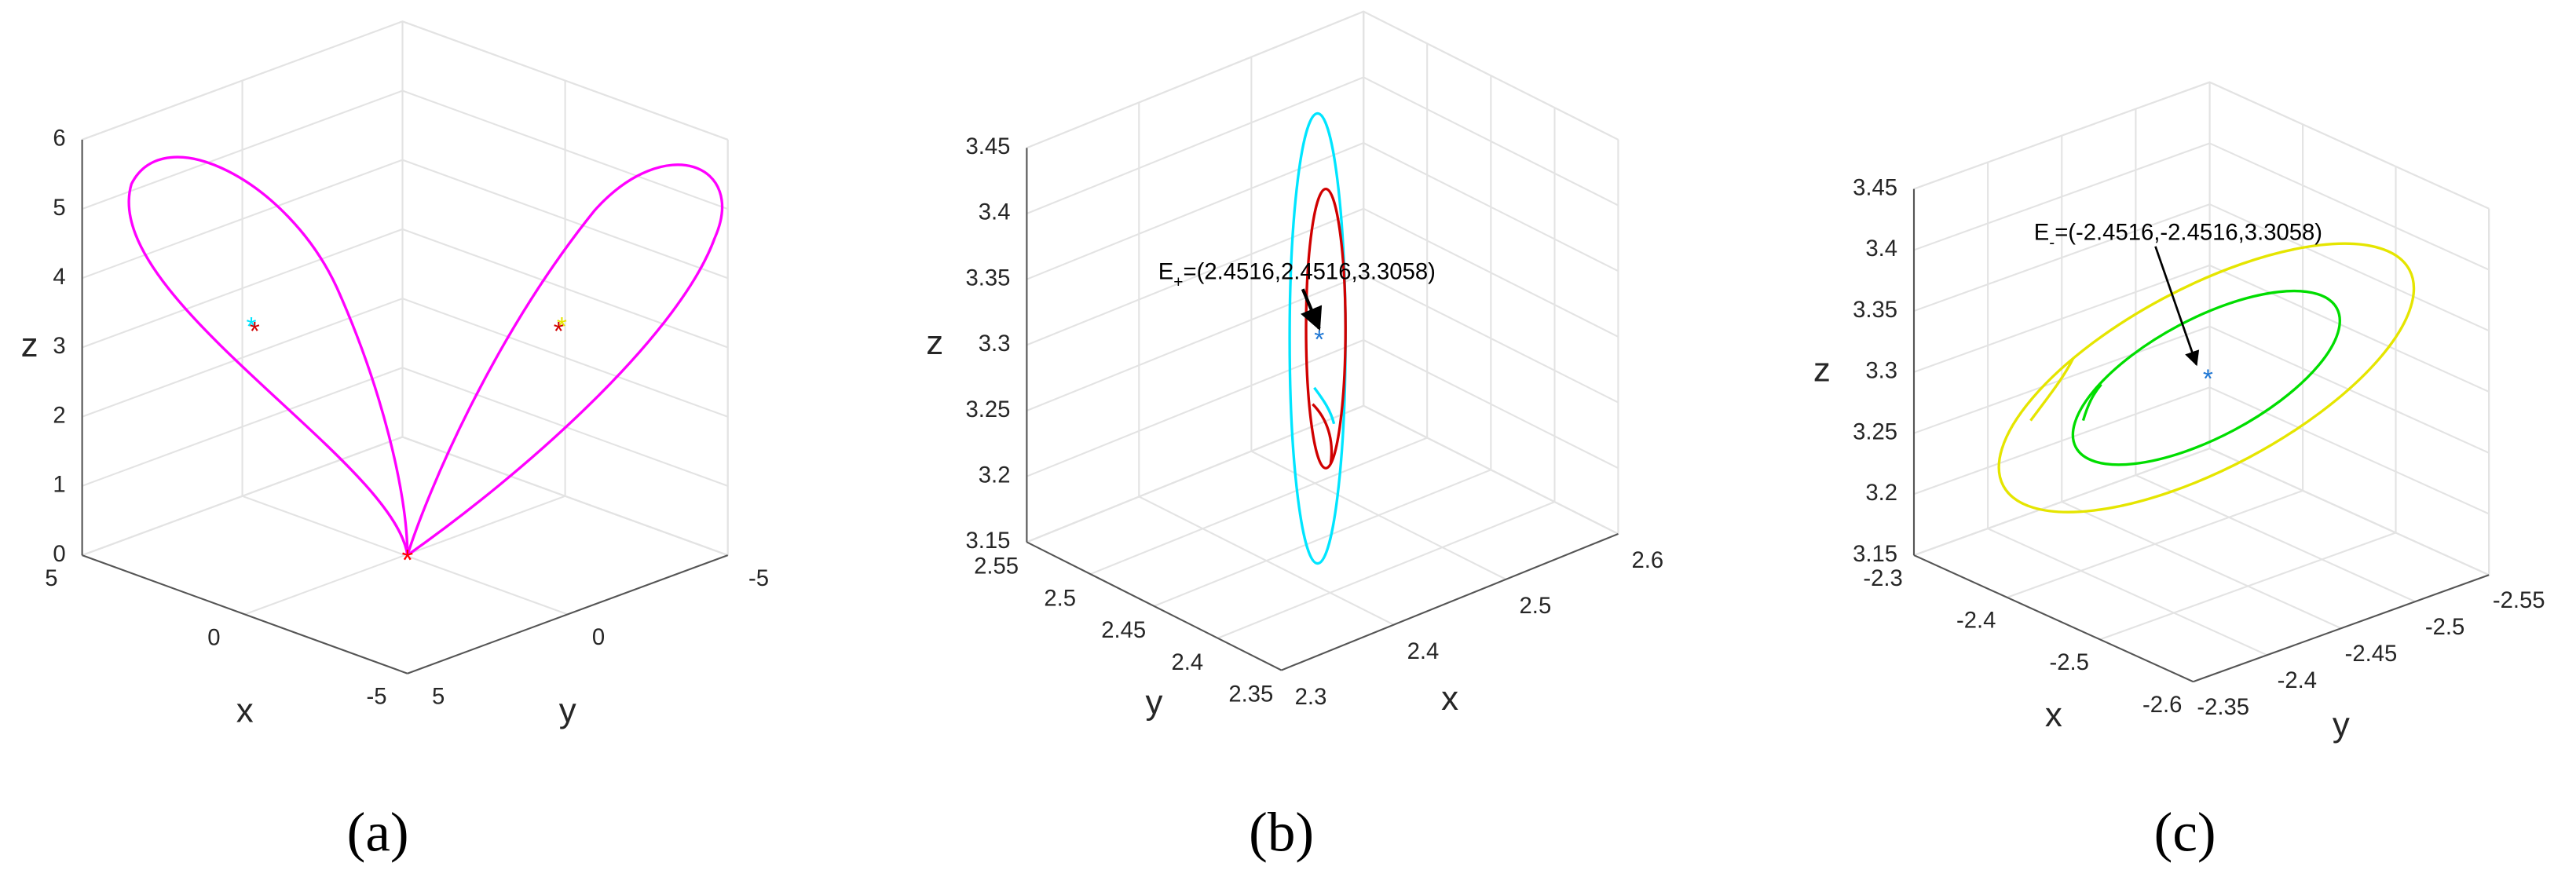 This screenshot has height=892, width=2576. Describe the element at coordinates (1311, 697) in the screenshot. I see `x-tick-label: 2.3` at that location.